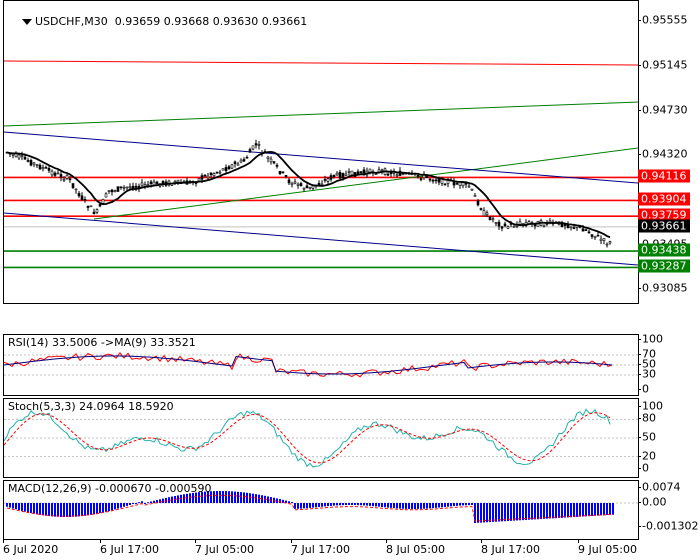 The image size is (700, 560). Describe the element at coordinates (649, 364) in the screenshot. I see `rsi-axis-label: 50` at that location.